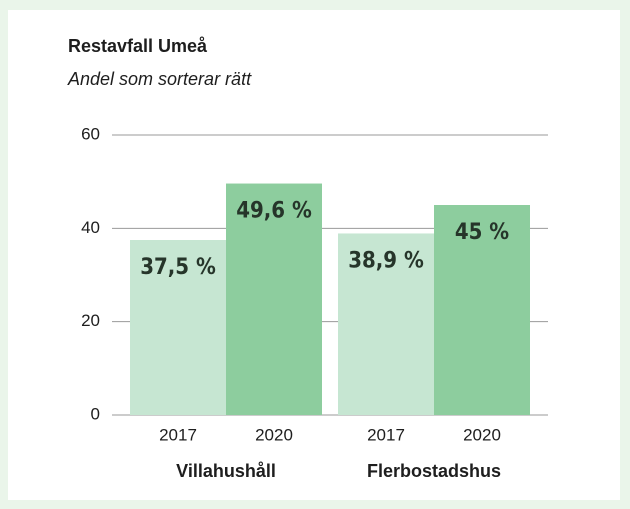 This screenshot has width=630, height=509. I want to click on y-tick-label: 20, so click(90, 320).